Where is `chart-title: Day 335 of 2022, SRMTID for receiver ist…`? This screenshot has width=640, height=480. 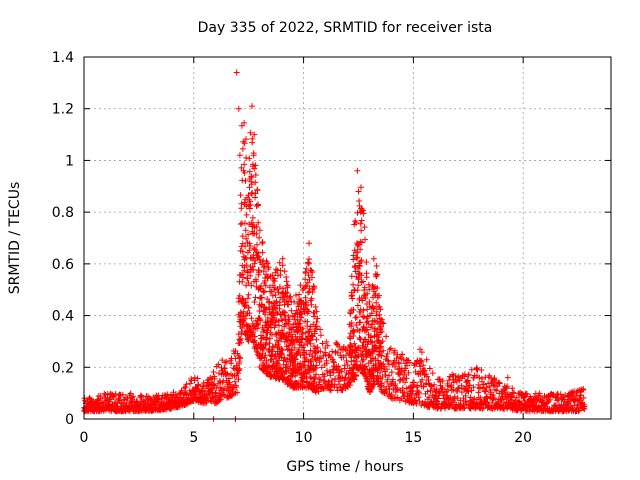 chart-title: Day 335 of 2022, SRMTID for receiver ist… is located at coordinates (345, 28).